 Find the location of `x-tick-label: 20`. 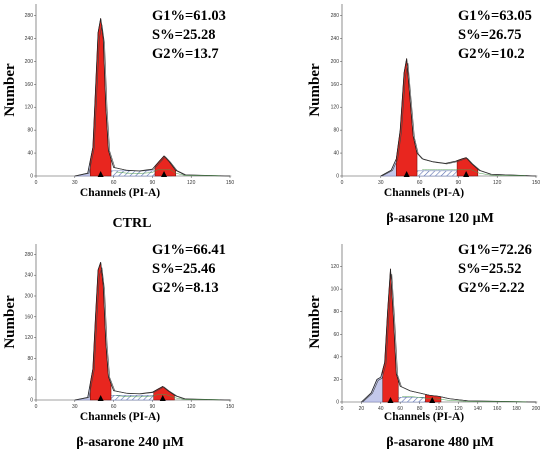

x-tick-label: 20 is located at coordinates (362, 409).